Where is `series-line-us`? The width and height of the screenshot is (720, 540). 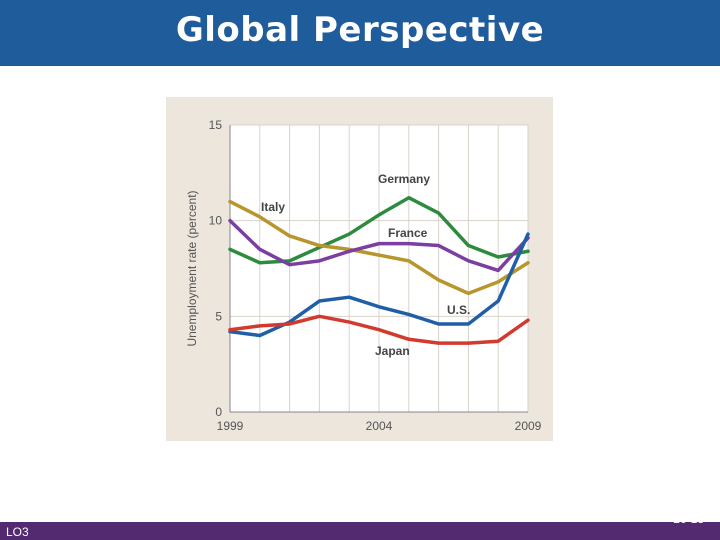
series-line-us is located at coordinates (379, 285).